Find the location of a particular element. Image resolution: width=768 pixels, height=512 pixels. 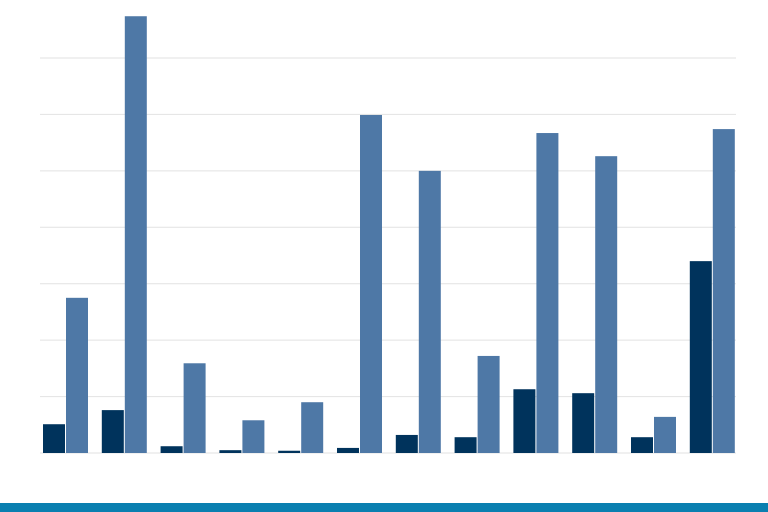

footer-bar is located at coordinates (384, 507).